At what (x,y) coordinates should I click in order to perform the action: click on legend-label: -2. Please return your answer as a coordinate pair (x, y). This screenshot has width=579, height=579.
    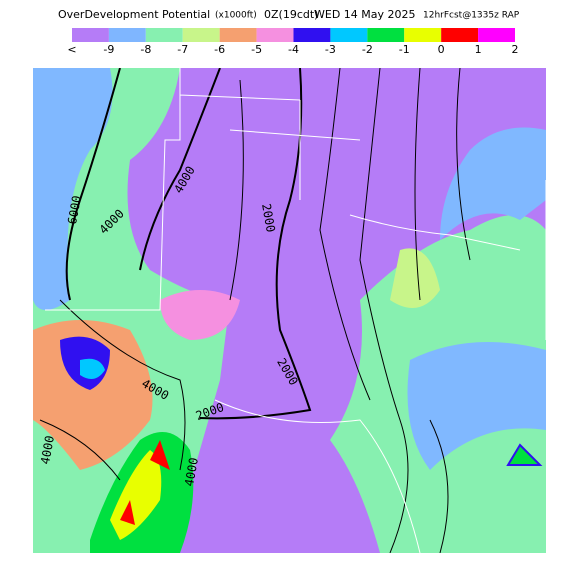
    Looking at the image, I should click on (367, 49).